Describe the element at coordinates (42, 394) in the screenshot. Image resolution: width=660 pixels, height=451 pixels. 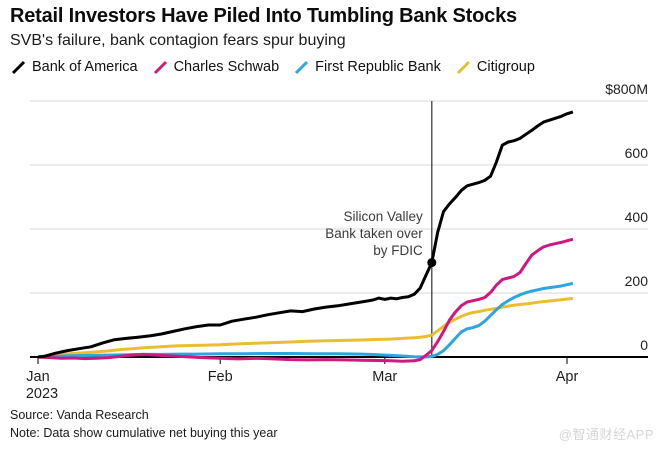
I see `x-tick-sublabel: 2023` at that location.